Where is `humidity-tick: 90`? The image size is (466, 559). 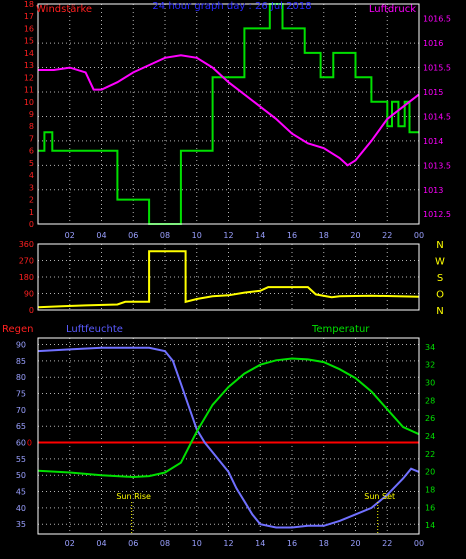
humidity-tick: 90 is located at coordinates (21, 345).